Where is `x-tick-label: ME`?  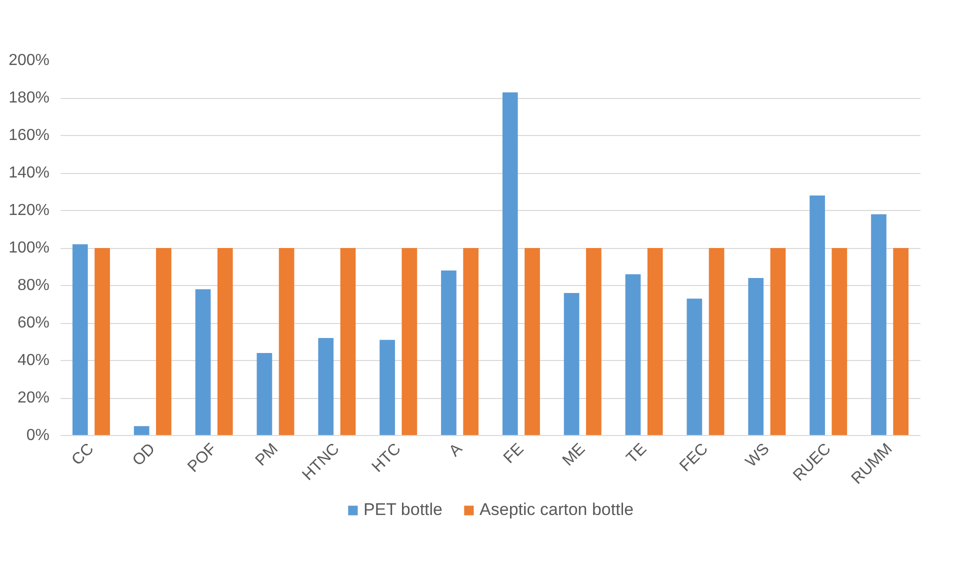
x-tick-label: ME is located at coordinates (574, 455).